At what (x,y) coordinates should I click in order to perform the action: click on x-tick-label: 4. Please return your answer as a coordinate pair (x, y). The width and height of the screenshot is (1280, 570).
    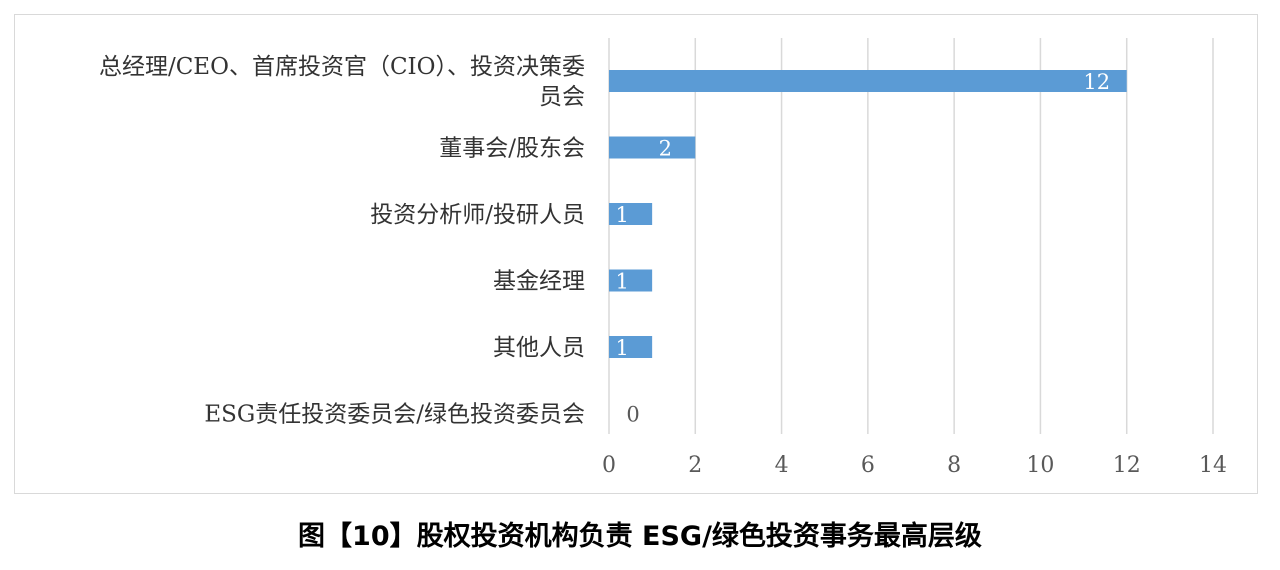
    Looking at the image, I should click on (782, 465).